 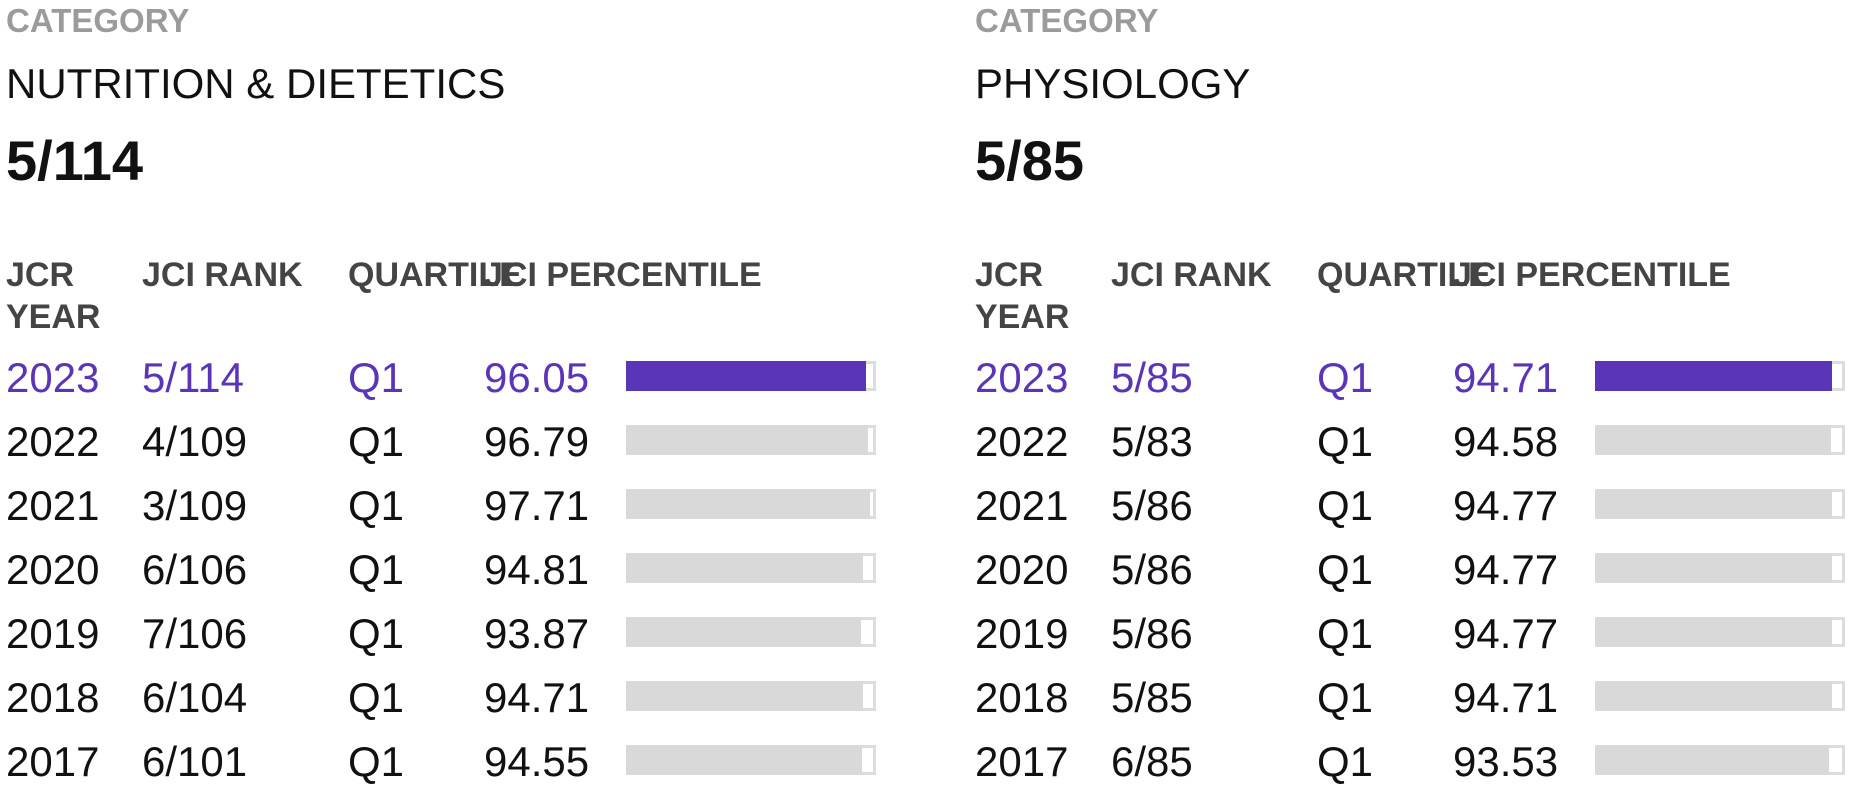 I want to click on table-row: 2018 6/104 Q1 94.71, so click(x=451, y=698).